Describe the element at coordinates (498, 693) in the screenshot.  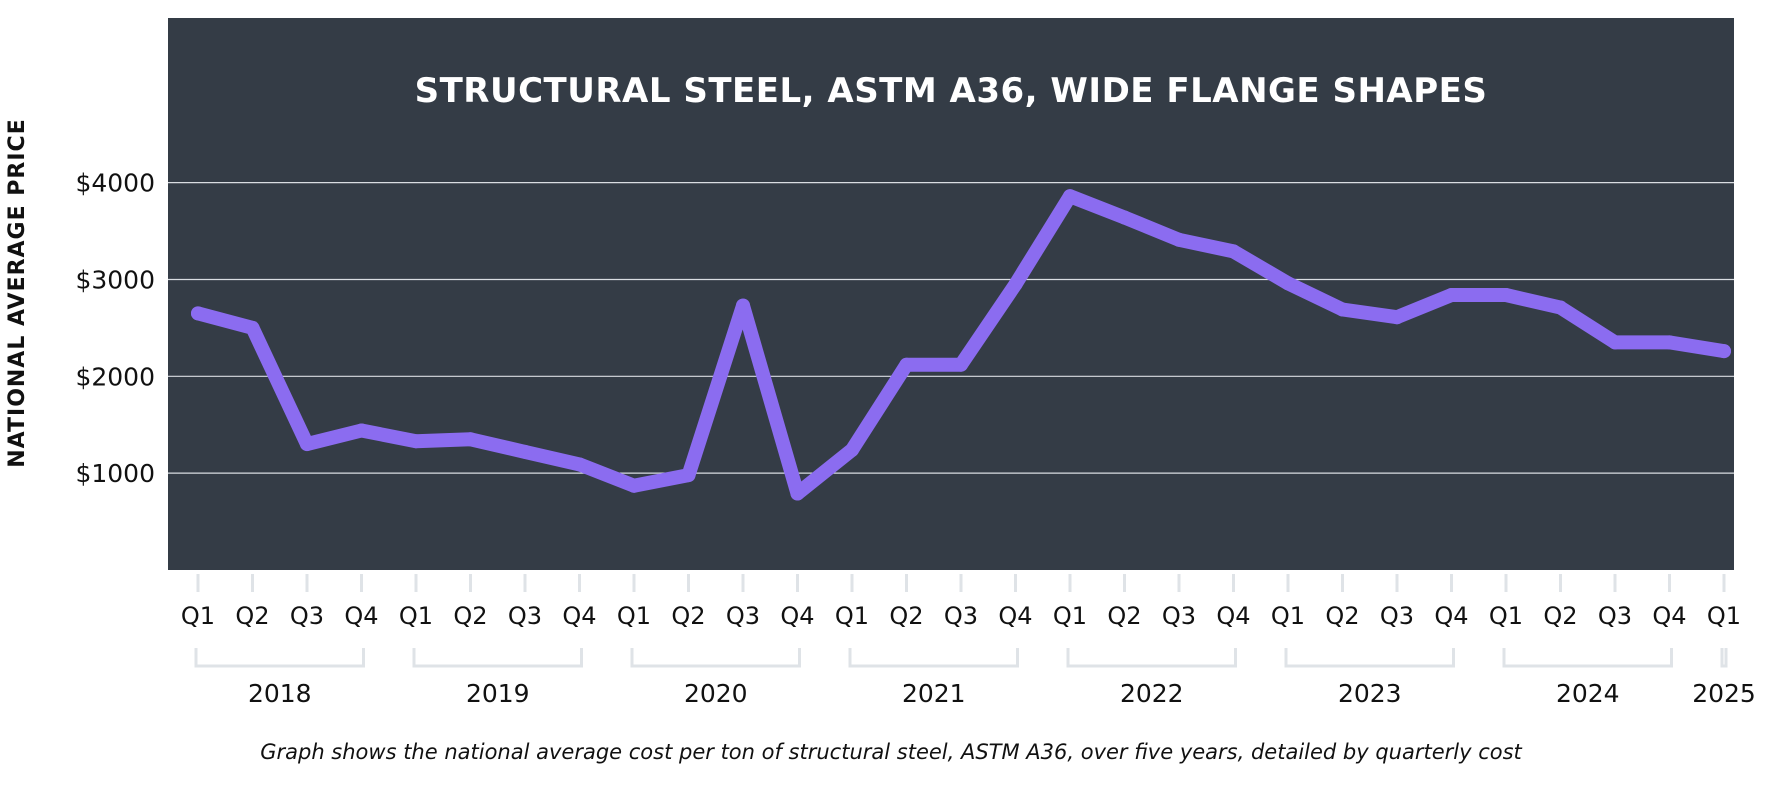
I see `year-label: 2019` at that location.